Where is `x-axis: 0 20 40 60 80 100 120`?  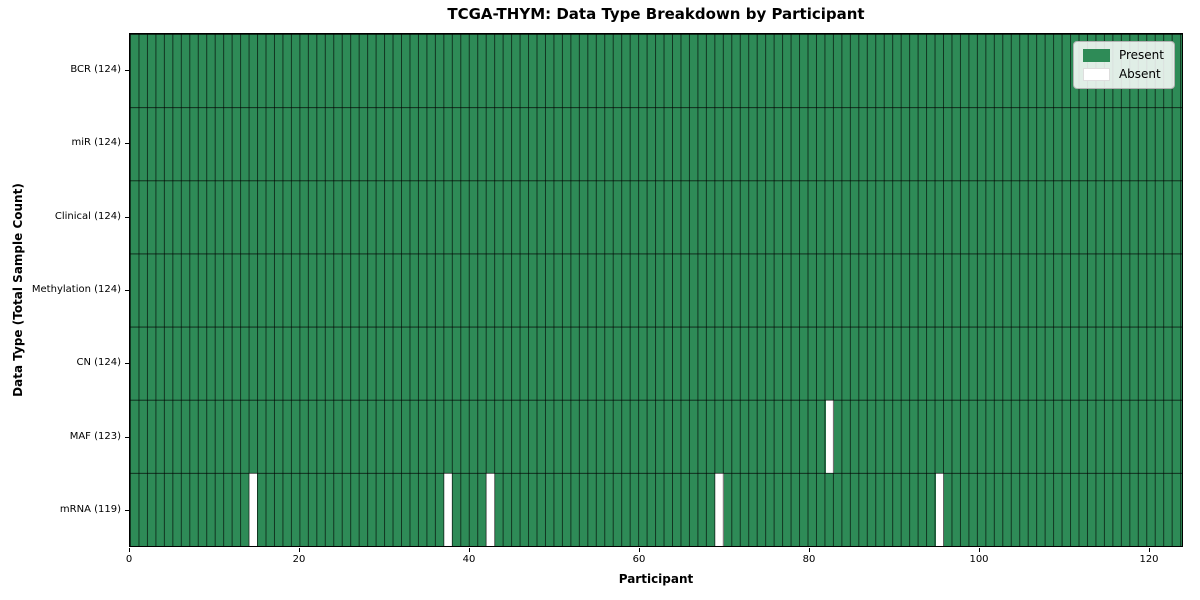 x-axis: 0 20 40 60 80 100 120 is located at coordinates (654, 558).